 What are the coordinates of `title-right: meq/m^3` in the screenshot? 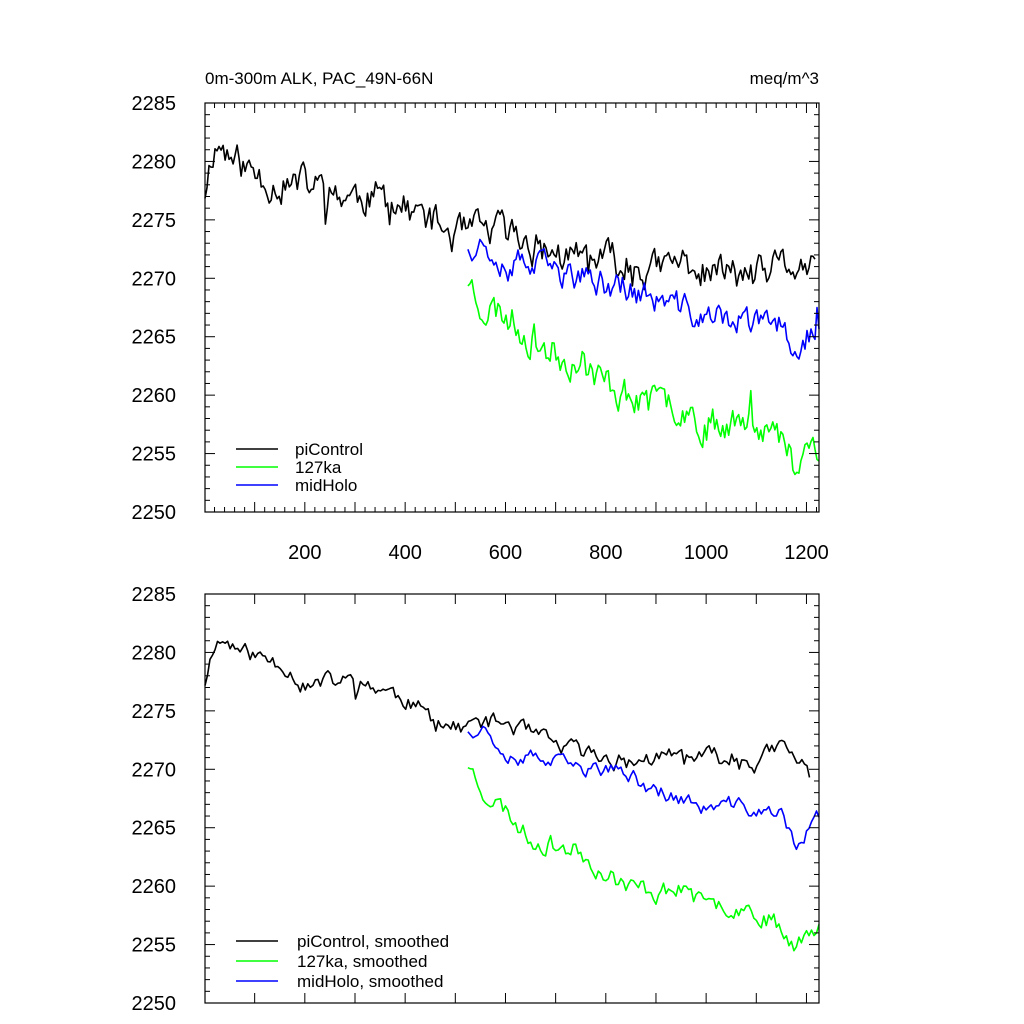 It's located at (784, 78).